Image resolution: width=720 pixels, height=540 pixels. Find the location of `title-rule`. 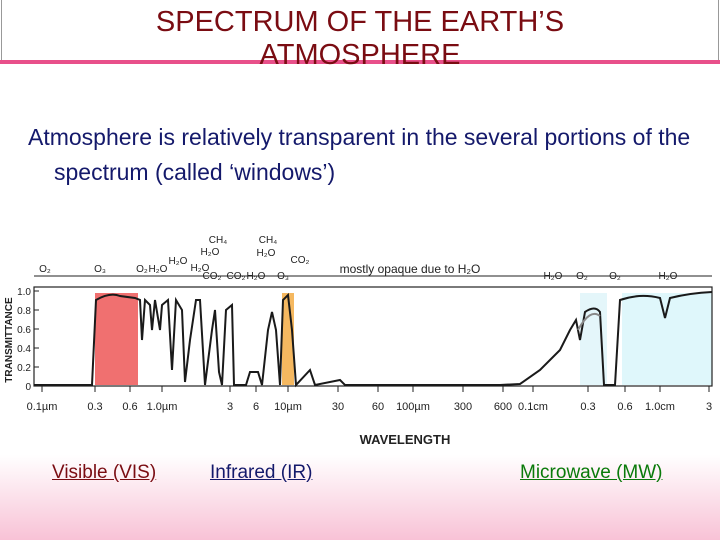

title-rule is located at coordinates (360, 62).